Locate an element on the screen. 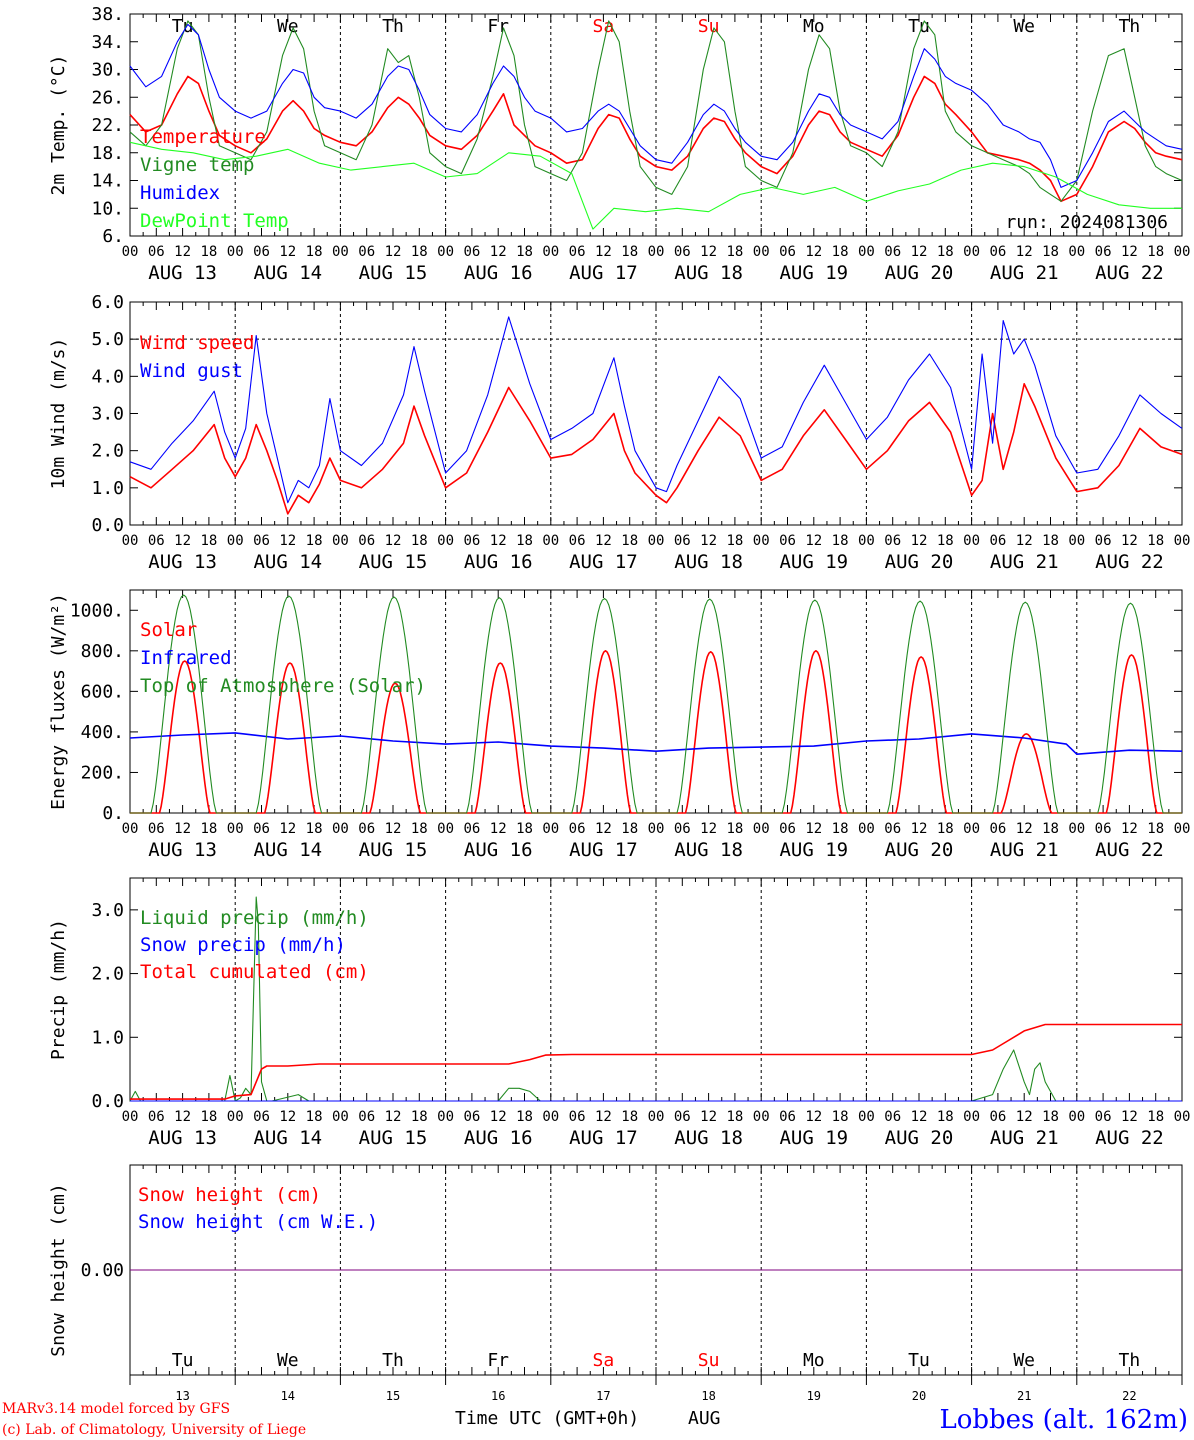  legend-entry: Snow height (cm) is located at coordinates (229, 1195).